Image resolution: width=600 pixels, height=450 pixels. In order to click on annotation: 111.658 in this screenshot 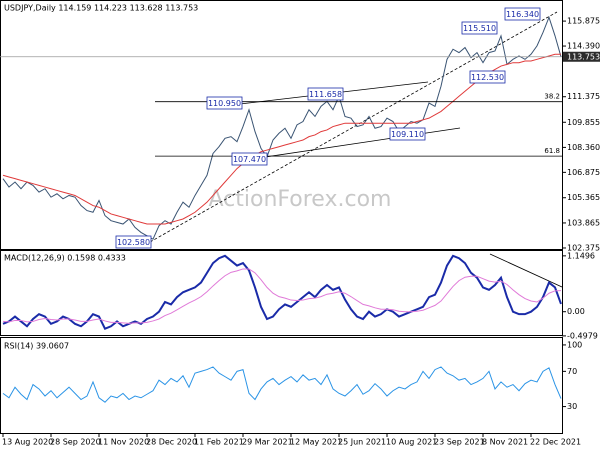, I will do `click(325, 94)`.